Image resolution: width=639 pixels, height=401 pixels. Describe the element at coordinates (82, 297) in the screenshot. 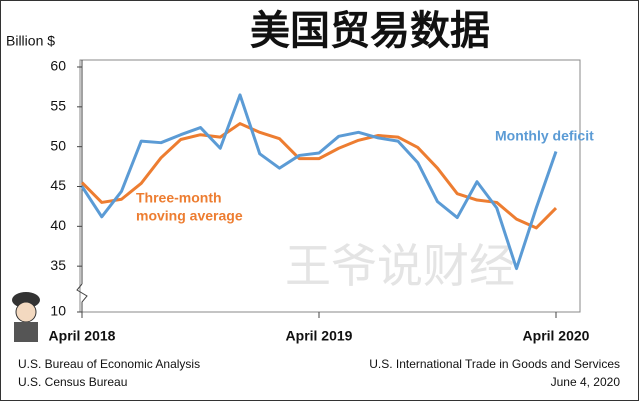

I see `axis-break` at that location.